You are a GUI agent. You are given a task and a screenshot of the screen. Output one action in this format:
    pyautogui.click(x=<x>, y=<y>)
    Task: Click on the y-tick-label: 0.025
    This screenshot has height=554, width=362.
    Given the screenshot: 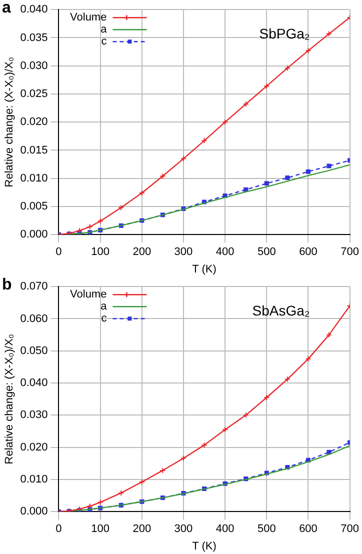 What is the action you would take?
    pyautogui.click(x=34, y=94)
    